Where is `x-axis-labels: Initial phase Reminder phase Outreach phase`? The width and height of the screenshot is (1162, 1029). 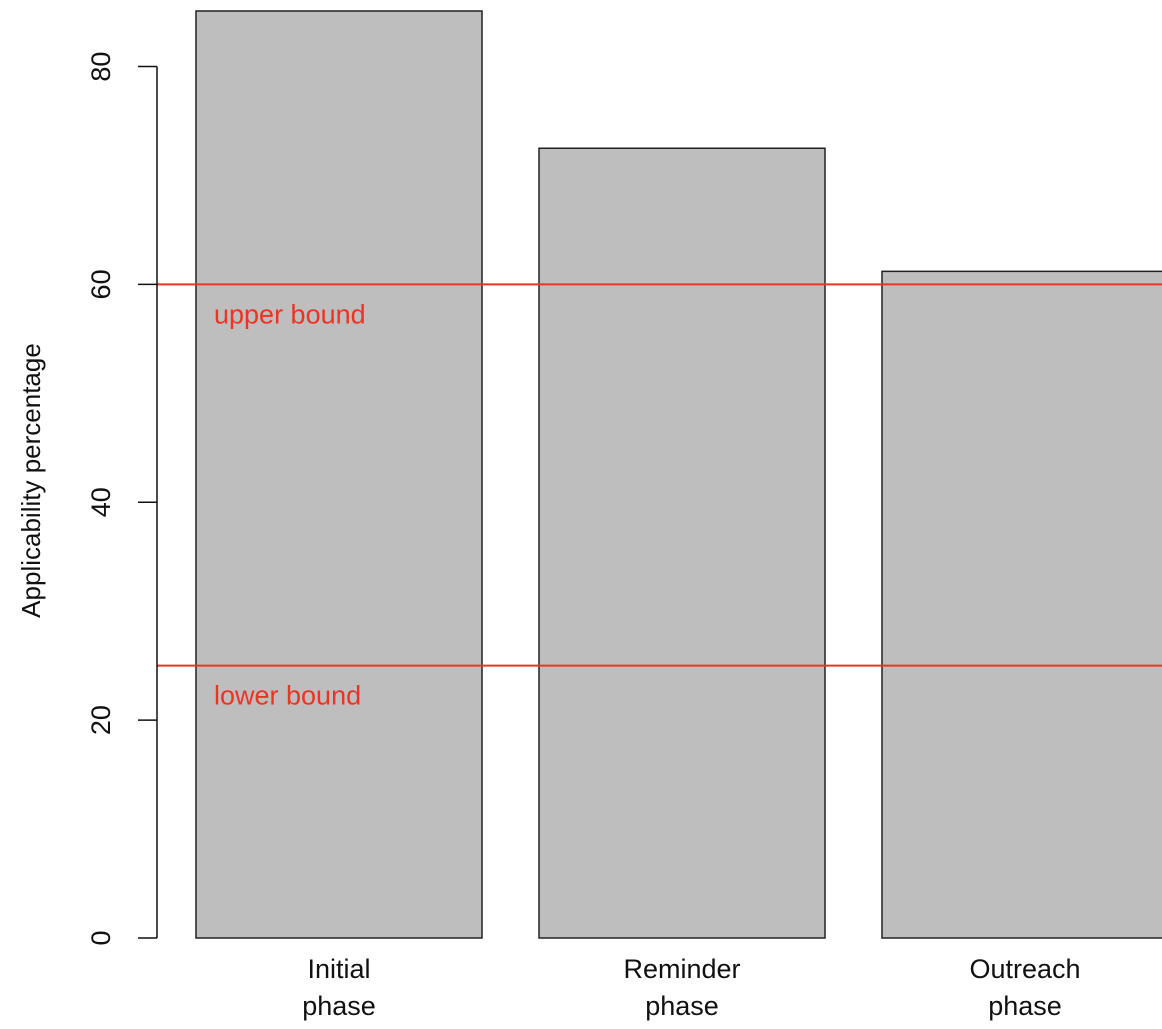 x-axis-labels: Initial phase Reminder phase Outreach phase is located at coordinates (691, 987).